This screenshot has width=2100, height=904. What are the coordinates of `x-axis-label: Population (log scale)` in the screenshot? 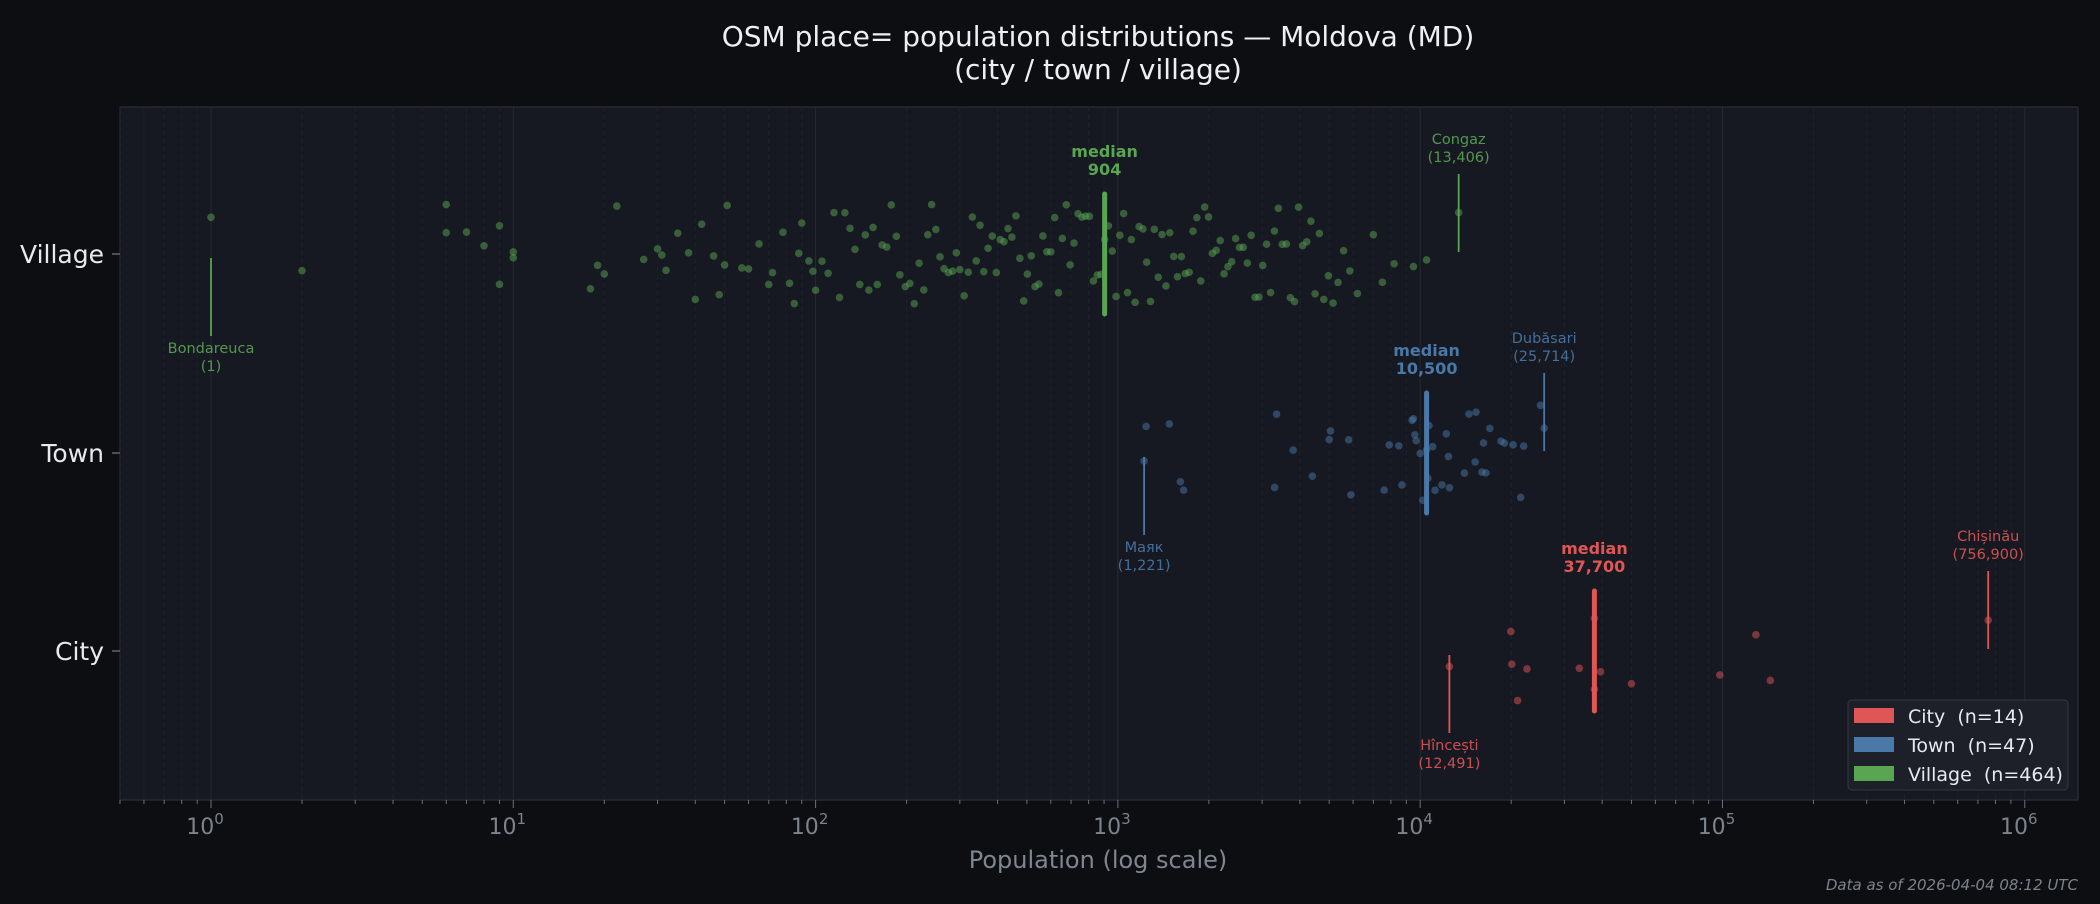 It's located at (1098, 860).